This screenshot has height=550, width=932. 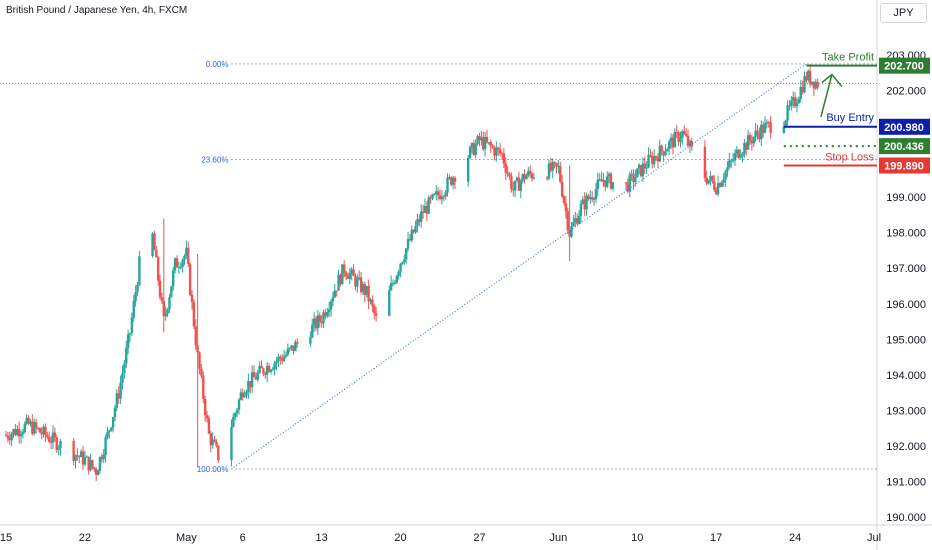 What do you see at coordinates (558, 538) in the screenshot?
I see `x-tick-label: Jun` at bounding box center [558, 538].